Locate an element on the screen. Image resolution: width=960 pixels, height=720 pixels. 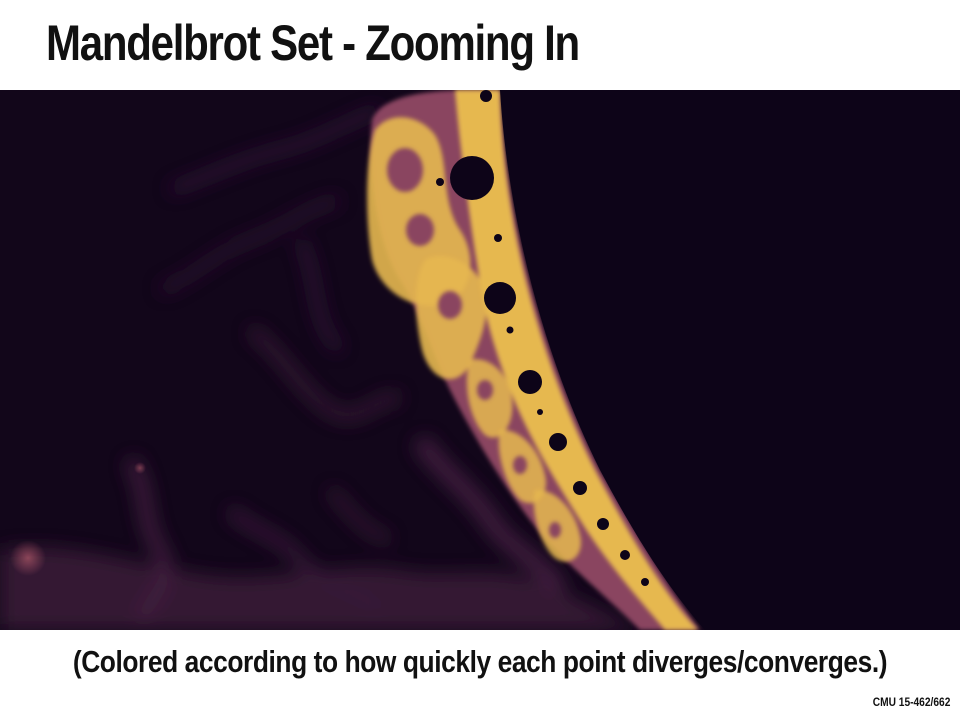
course-footer: CMU 15-462/662 is located at coordinates (911, 702).